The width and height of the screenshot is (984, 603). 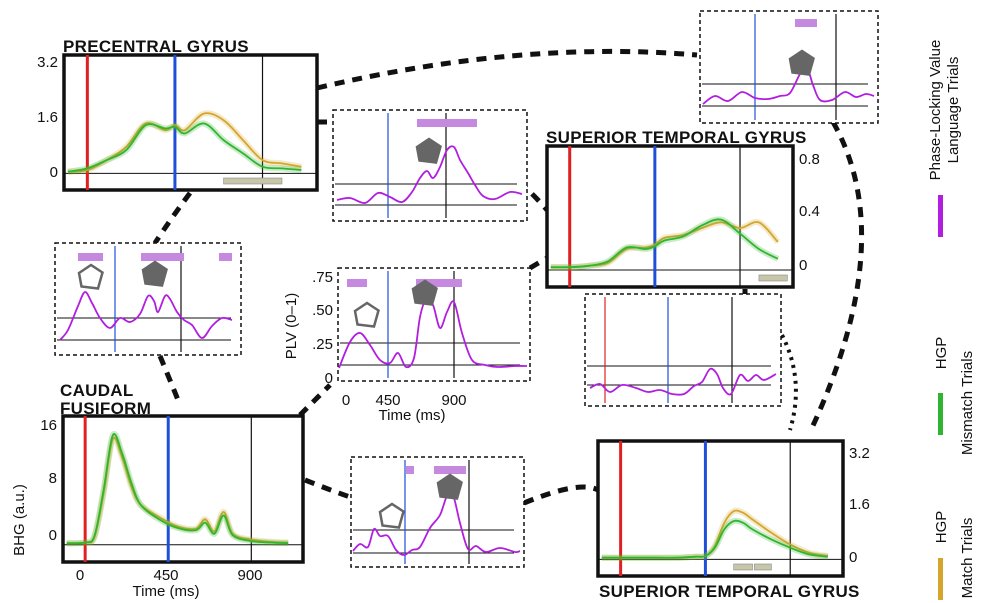 What do you see at coordinates (453, 400) in the screenshot?
I see `plv-xtick: 900` at bounding box center [453, 400].